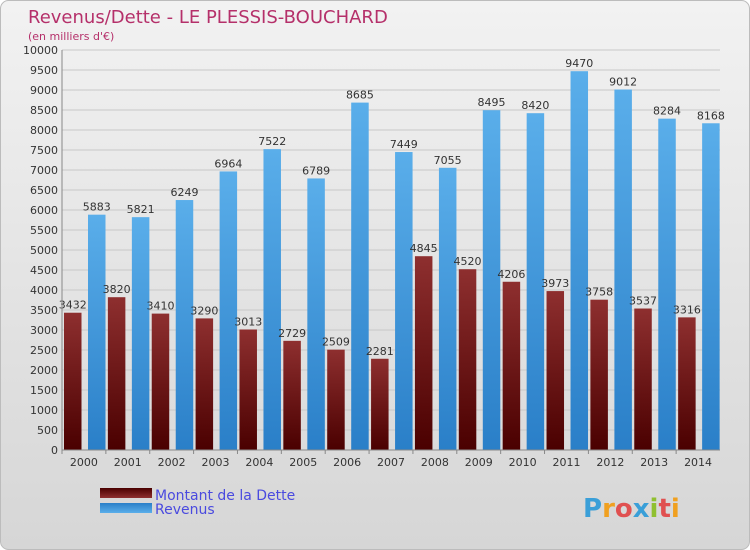 The image size is (750, 550). What do you see at coordinates (391, 462) in the screenshot?
I see `x-tick-label: 2007` at bounding box center [391, 462].